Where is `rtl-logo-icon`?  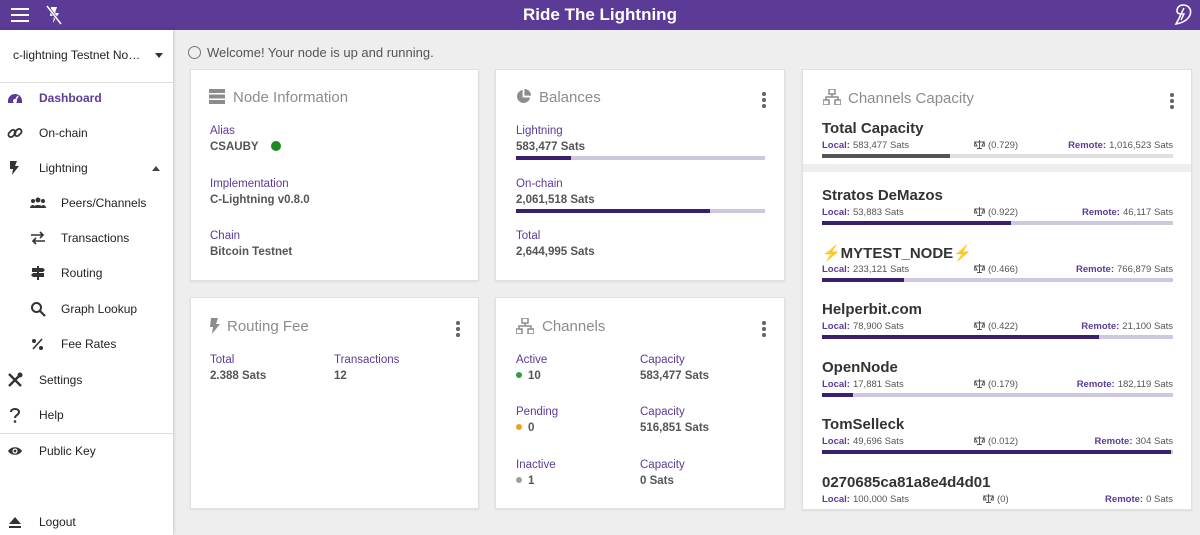 rtl-logo-icon is located at coordinates (1183, 15).